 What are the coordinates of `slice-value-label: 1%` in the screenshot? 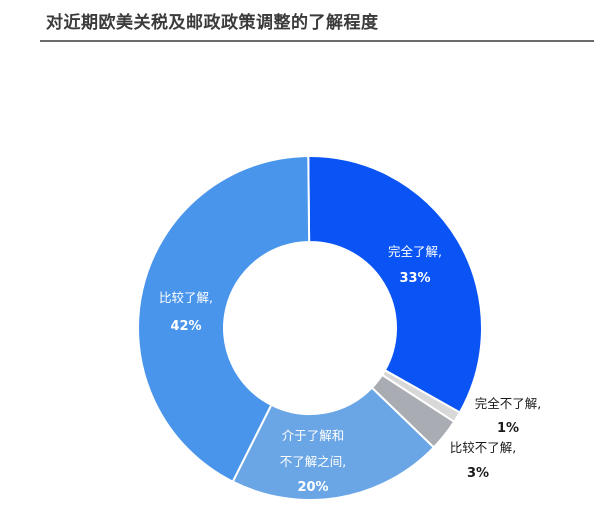 It's located at (508, 428).